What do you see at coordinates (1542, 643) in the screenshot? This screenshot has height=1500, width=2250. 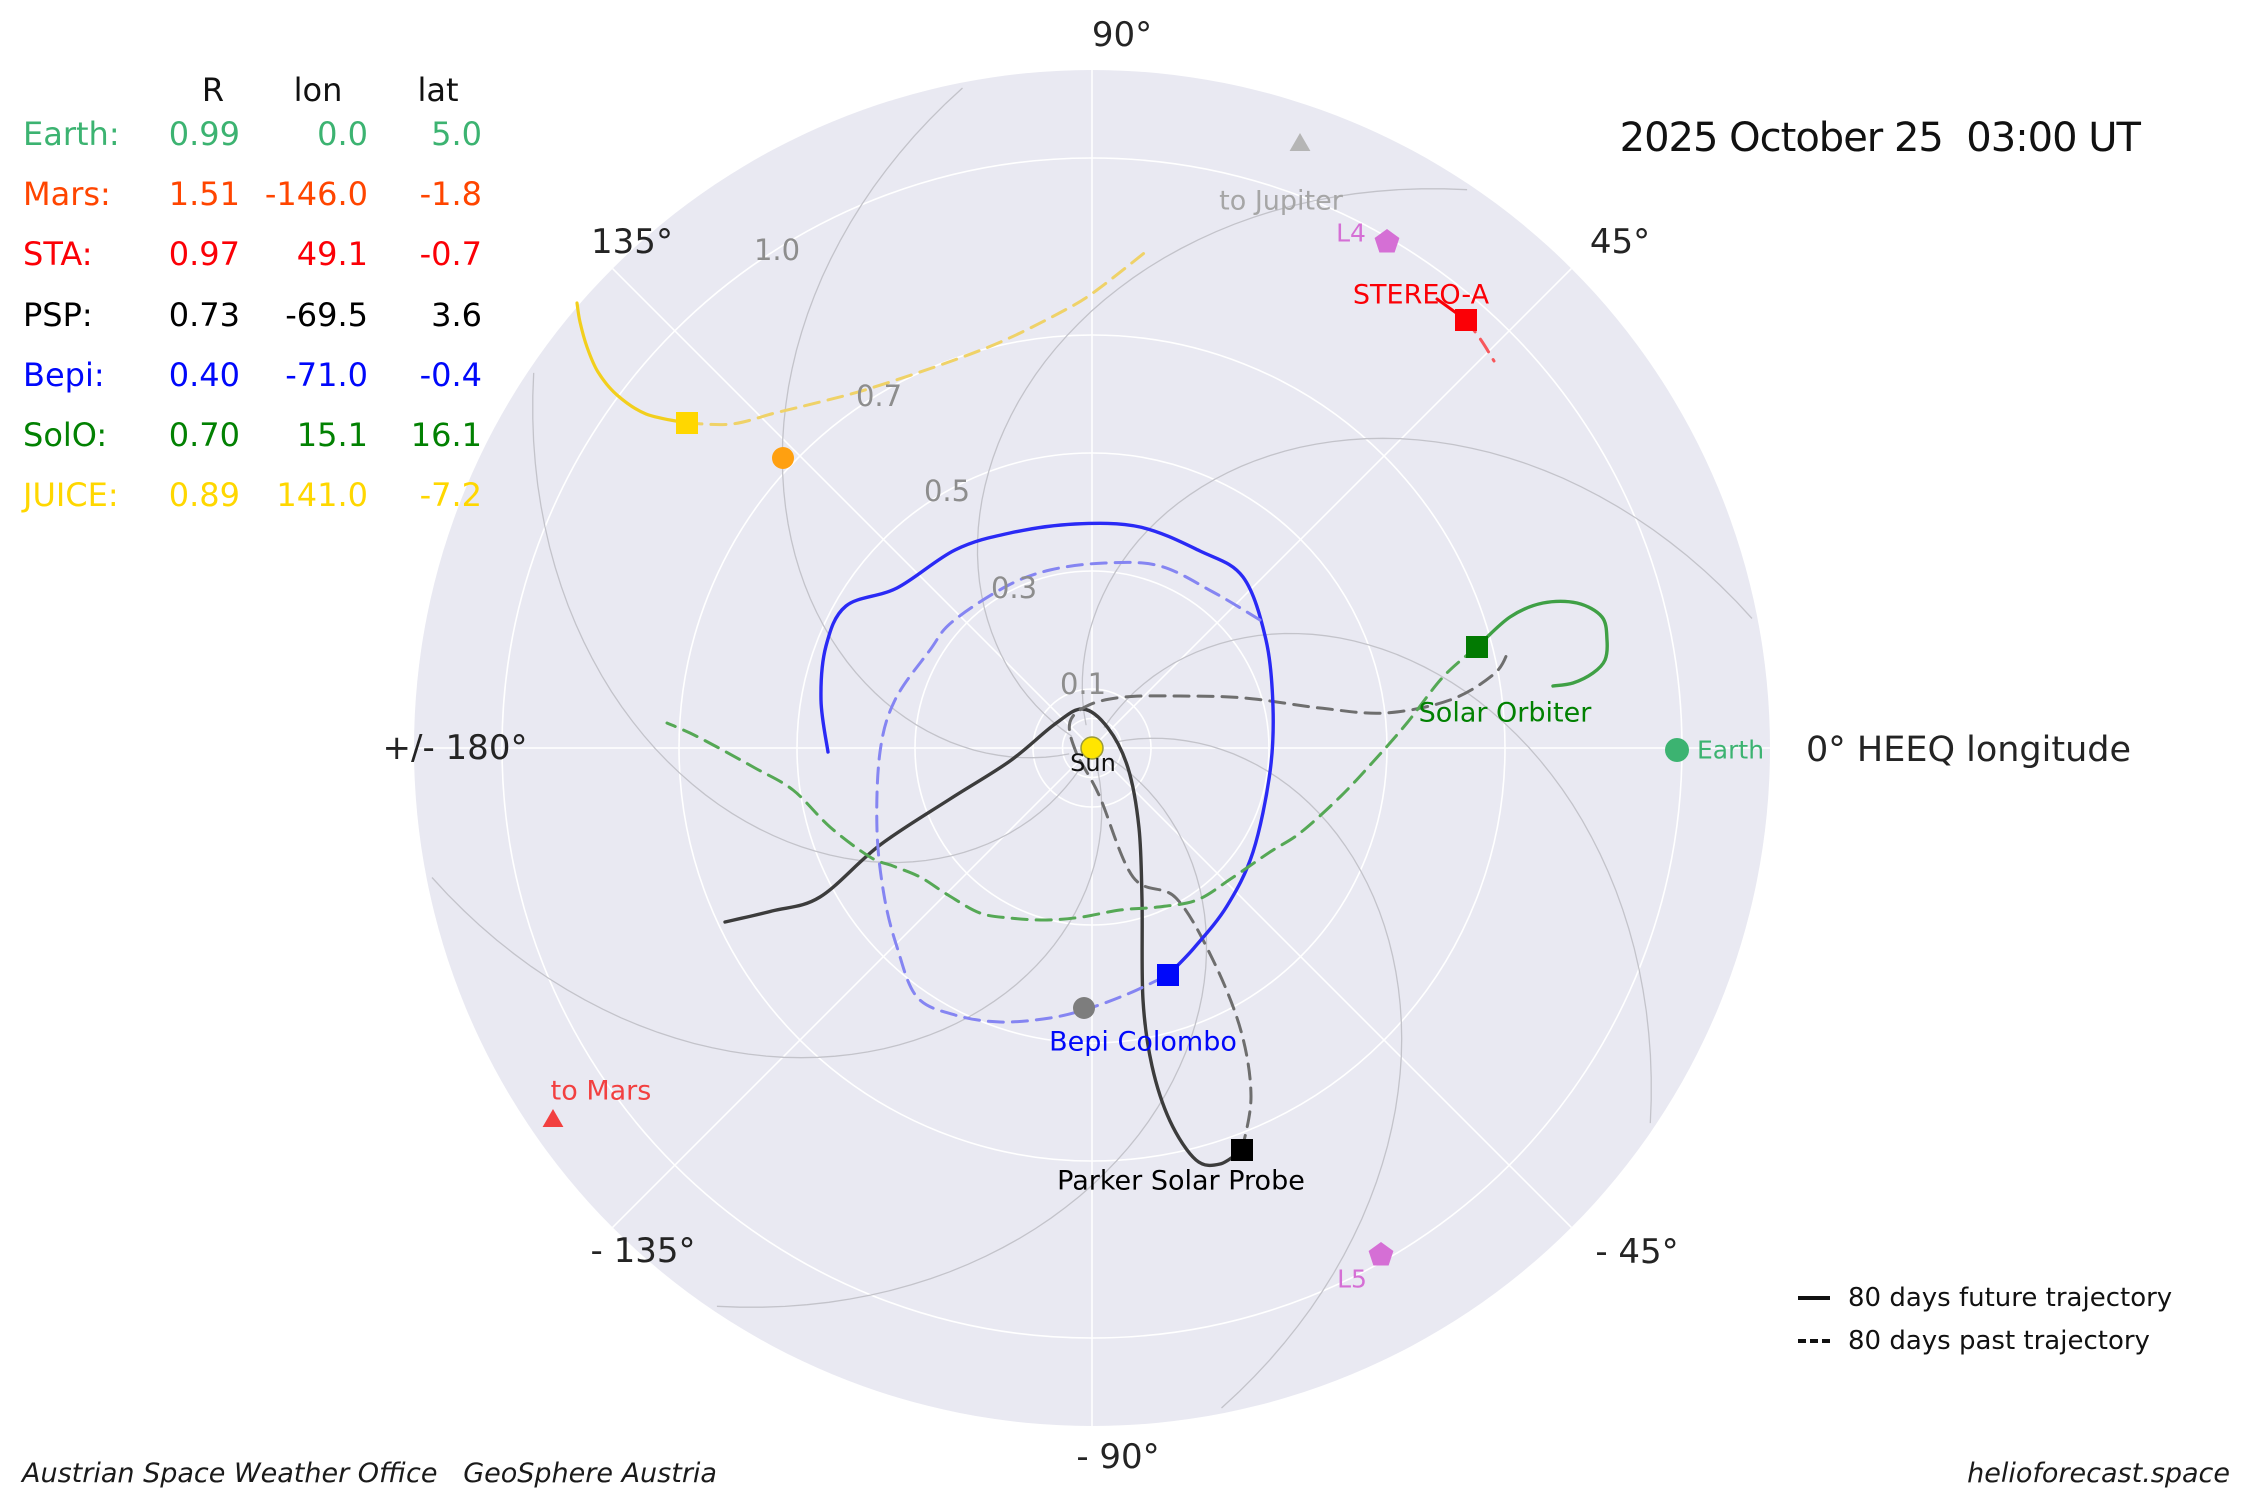 I see `trajectory-solo-future` at bounding box center [1542, 643].